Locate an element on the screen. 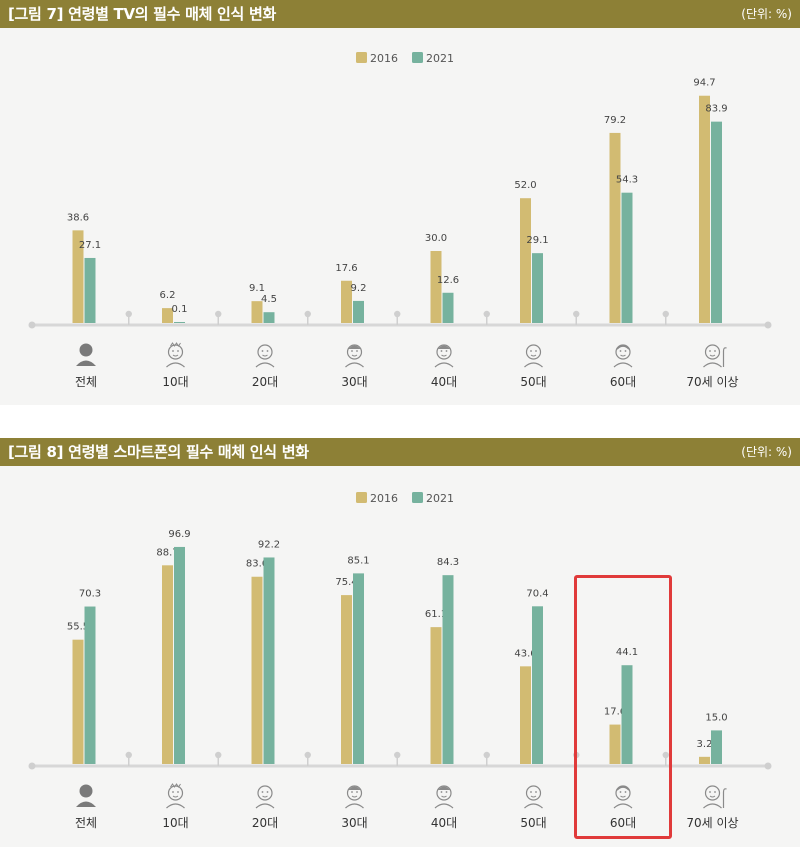 The height and width of the screenshot is (847, 800). value-label-2021-1: 96.9 is located at coordinates (179, 534).